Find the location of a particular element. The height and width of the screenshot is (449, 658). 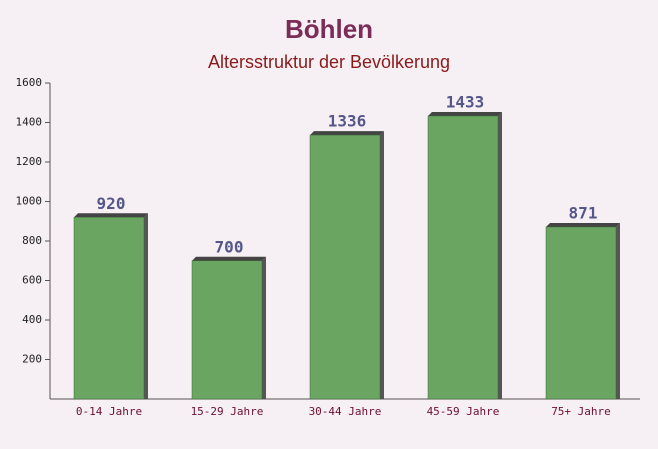

y-tick-label: 600 is located at coordinates (32, 280).